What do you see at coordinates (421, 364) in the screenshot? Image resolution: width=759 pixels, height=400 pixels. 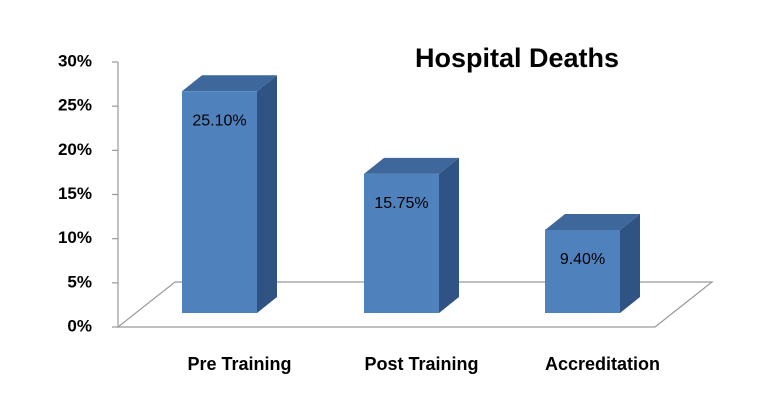 I see `x-tick-label: Post Training` at bounding box center [421, 364].